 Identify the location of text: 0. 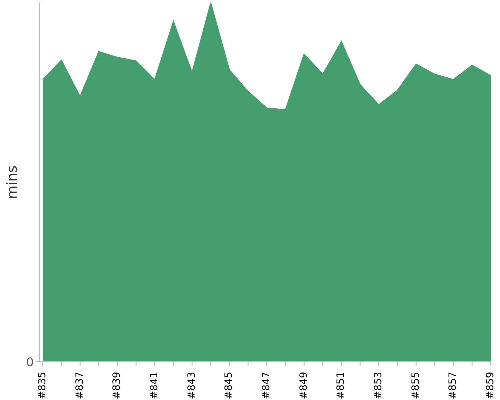
(30, 362).